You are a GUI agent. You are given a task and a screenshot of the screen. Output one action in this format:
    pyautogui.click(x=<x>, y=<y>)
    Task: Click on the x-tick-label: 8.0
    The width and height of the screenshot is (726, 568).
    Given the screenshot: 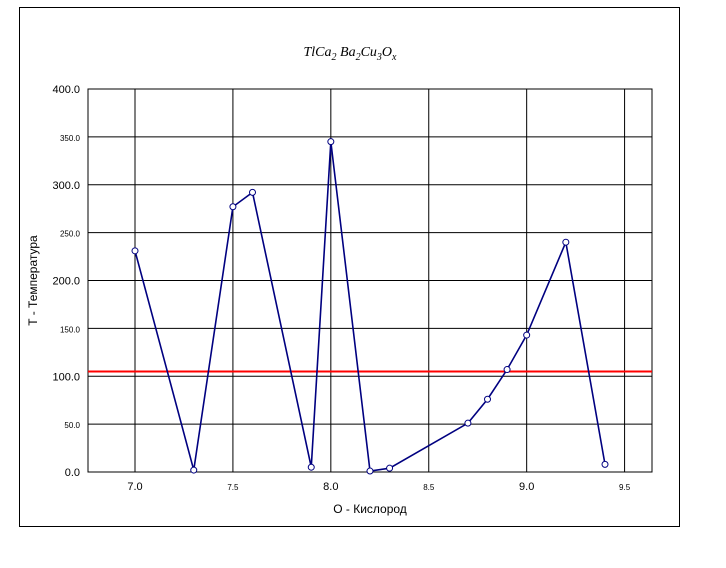 What is the action you would take?
    pyautogui.click(x=330, y=487)
    